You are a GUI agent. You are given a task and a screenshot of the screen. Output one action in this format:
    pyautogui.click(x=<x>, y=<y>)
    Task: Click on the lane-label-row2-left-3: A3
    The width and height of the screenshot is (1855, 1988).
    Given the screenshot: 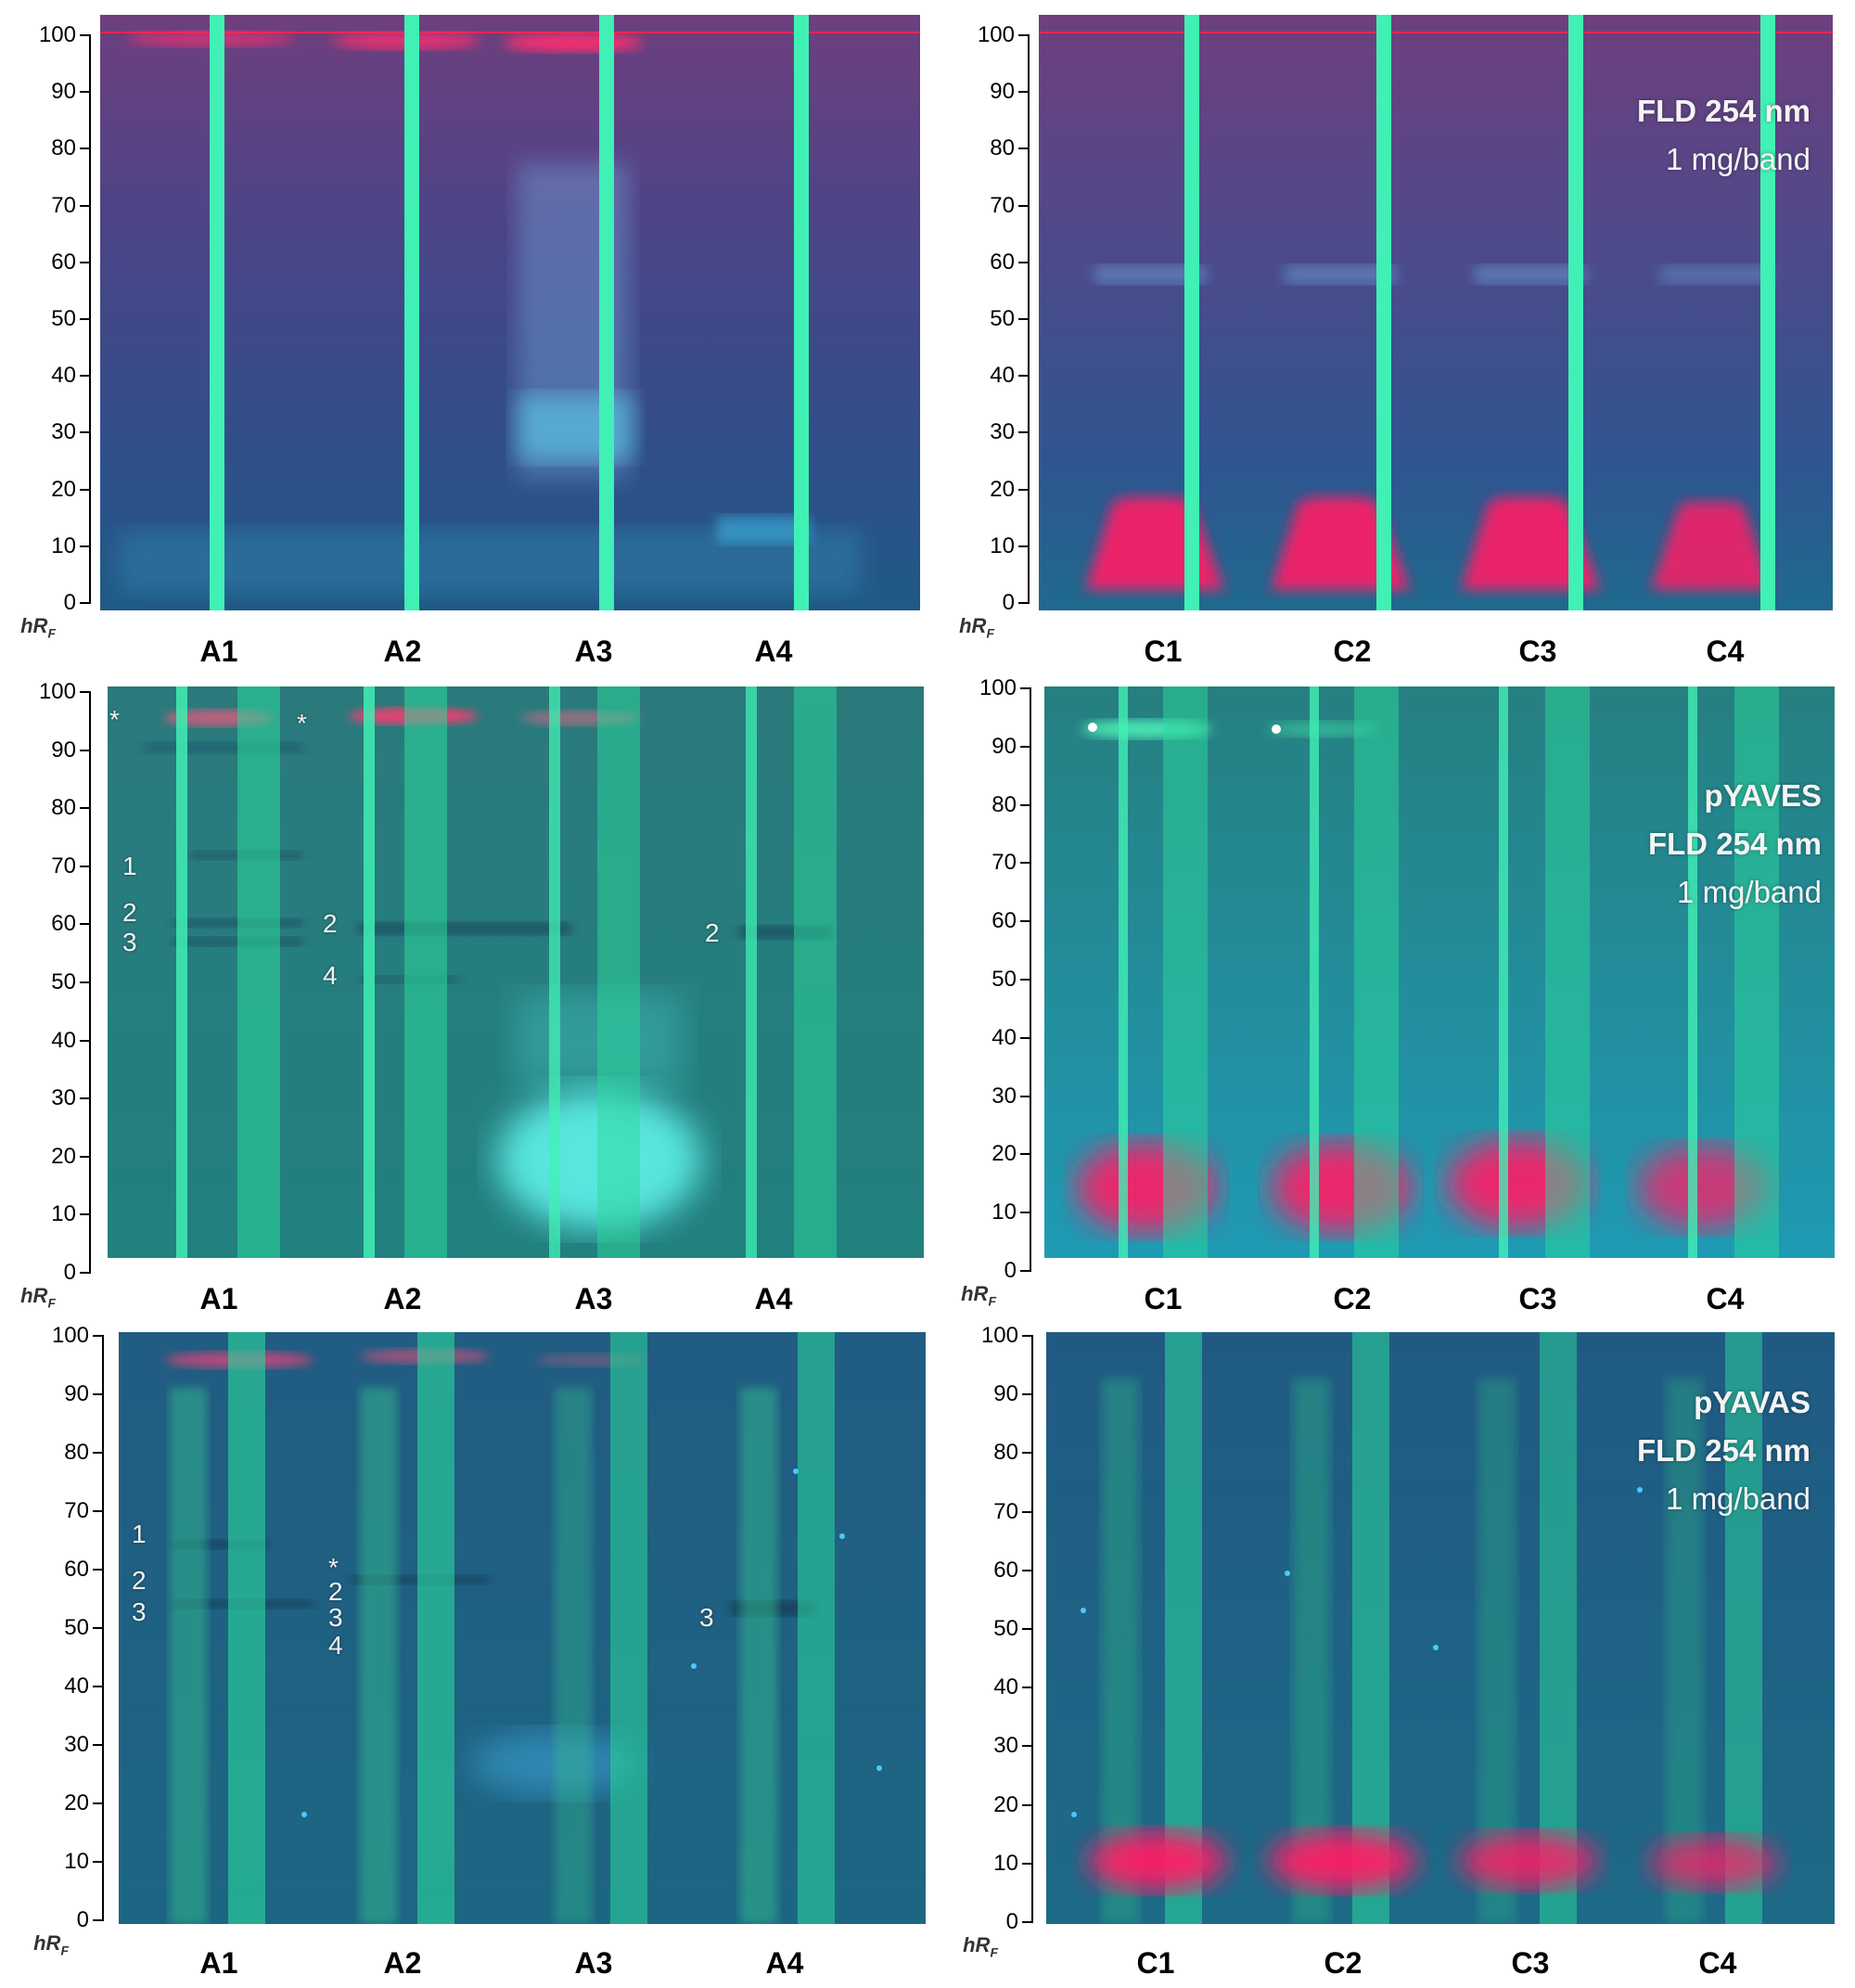 What is the action you would take?
    pyautogui.click(x=593, y=1298)
    